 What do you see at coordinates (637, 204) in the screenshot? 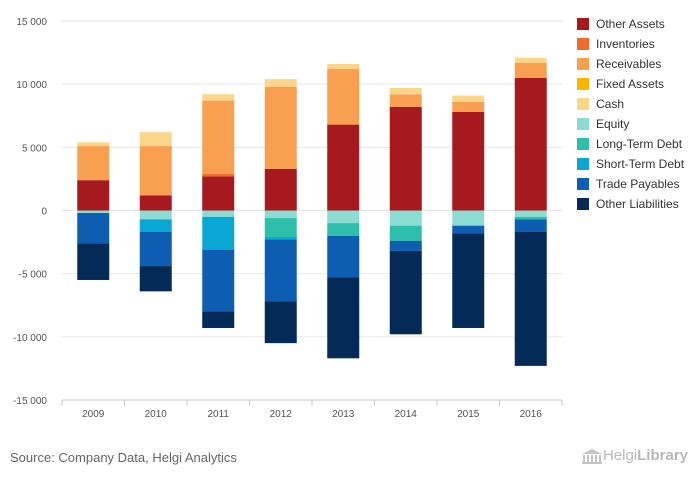
I see `legend-label: Other Liabilities` at bounding box center [637, 204].